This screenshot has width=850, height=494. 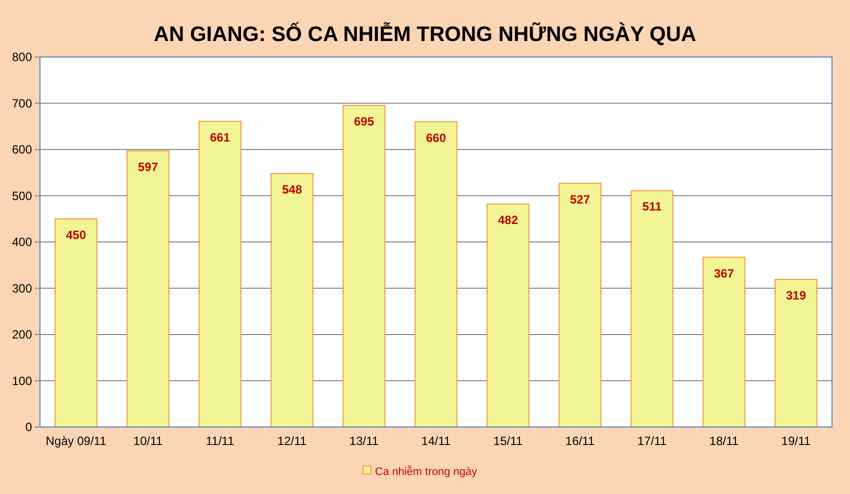 What do you see at coordinates (364, 121) in the screenshot?
I see `data-label: 695` at bounding box center [364, 121].